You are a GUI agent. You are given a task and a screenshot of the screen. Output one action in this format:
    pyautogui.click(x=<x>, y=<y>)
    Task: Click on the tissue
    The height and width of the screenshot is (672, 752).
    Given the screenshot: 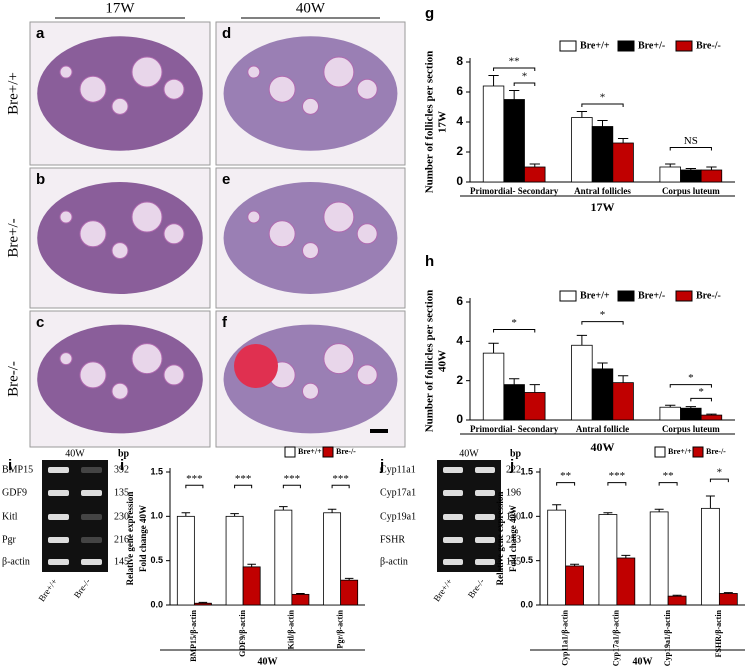 What is the action you would take?
    pyautogui.click(x=120, y=93)
    